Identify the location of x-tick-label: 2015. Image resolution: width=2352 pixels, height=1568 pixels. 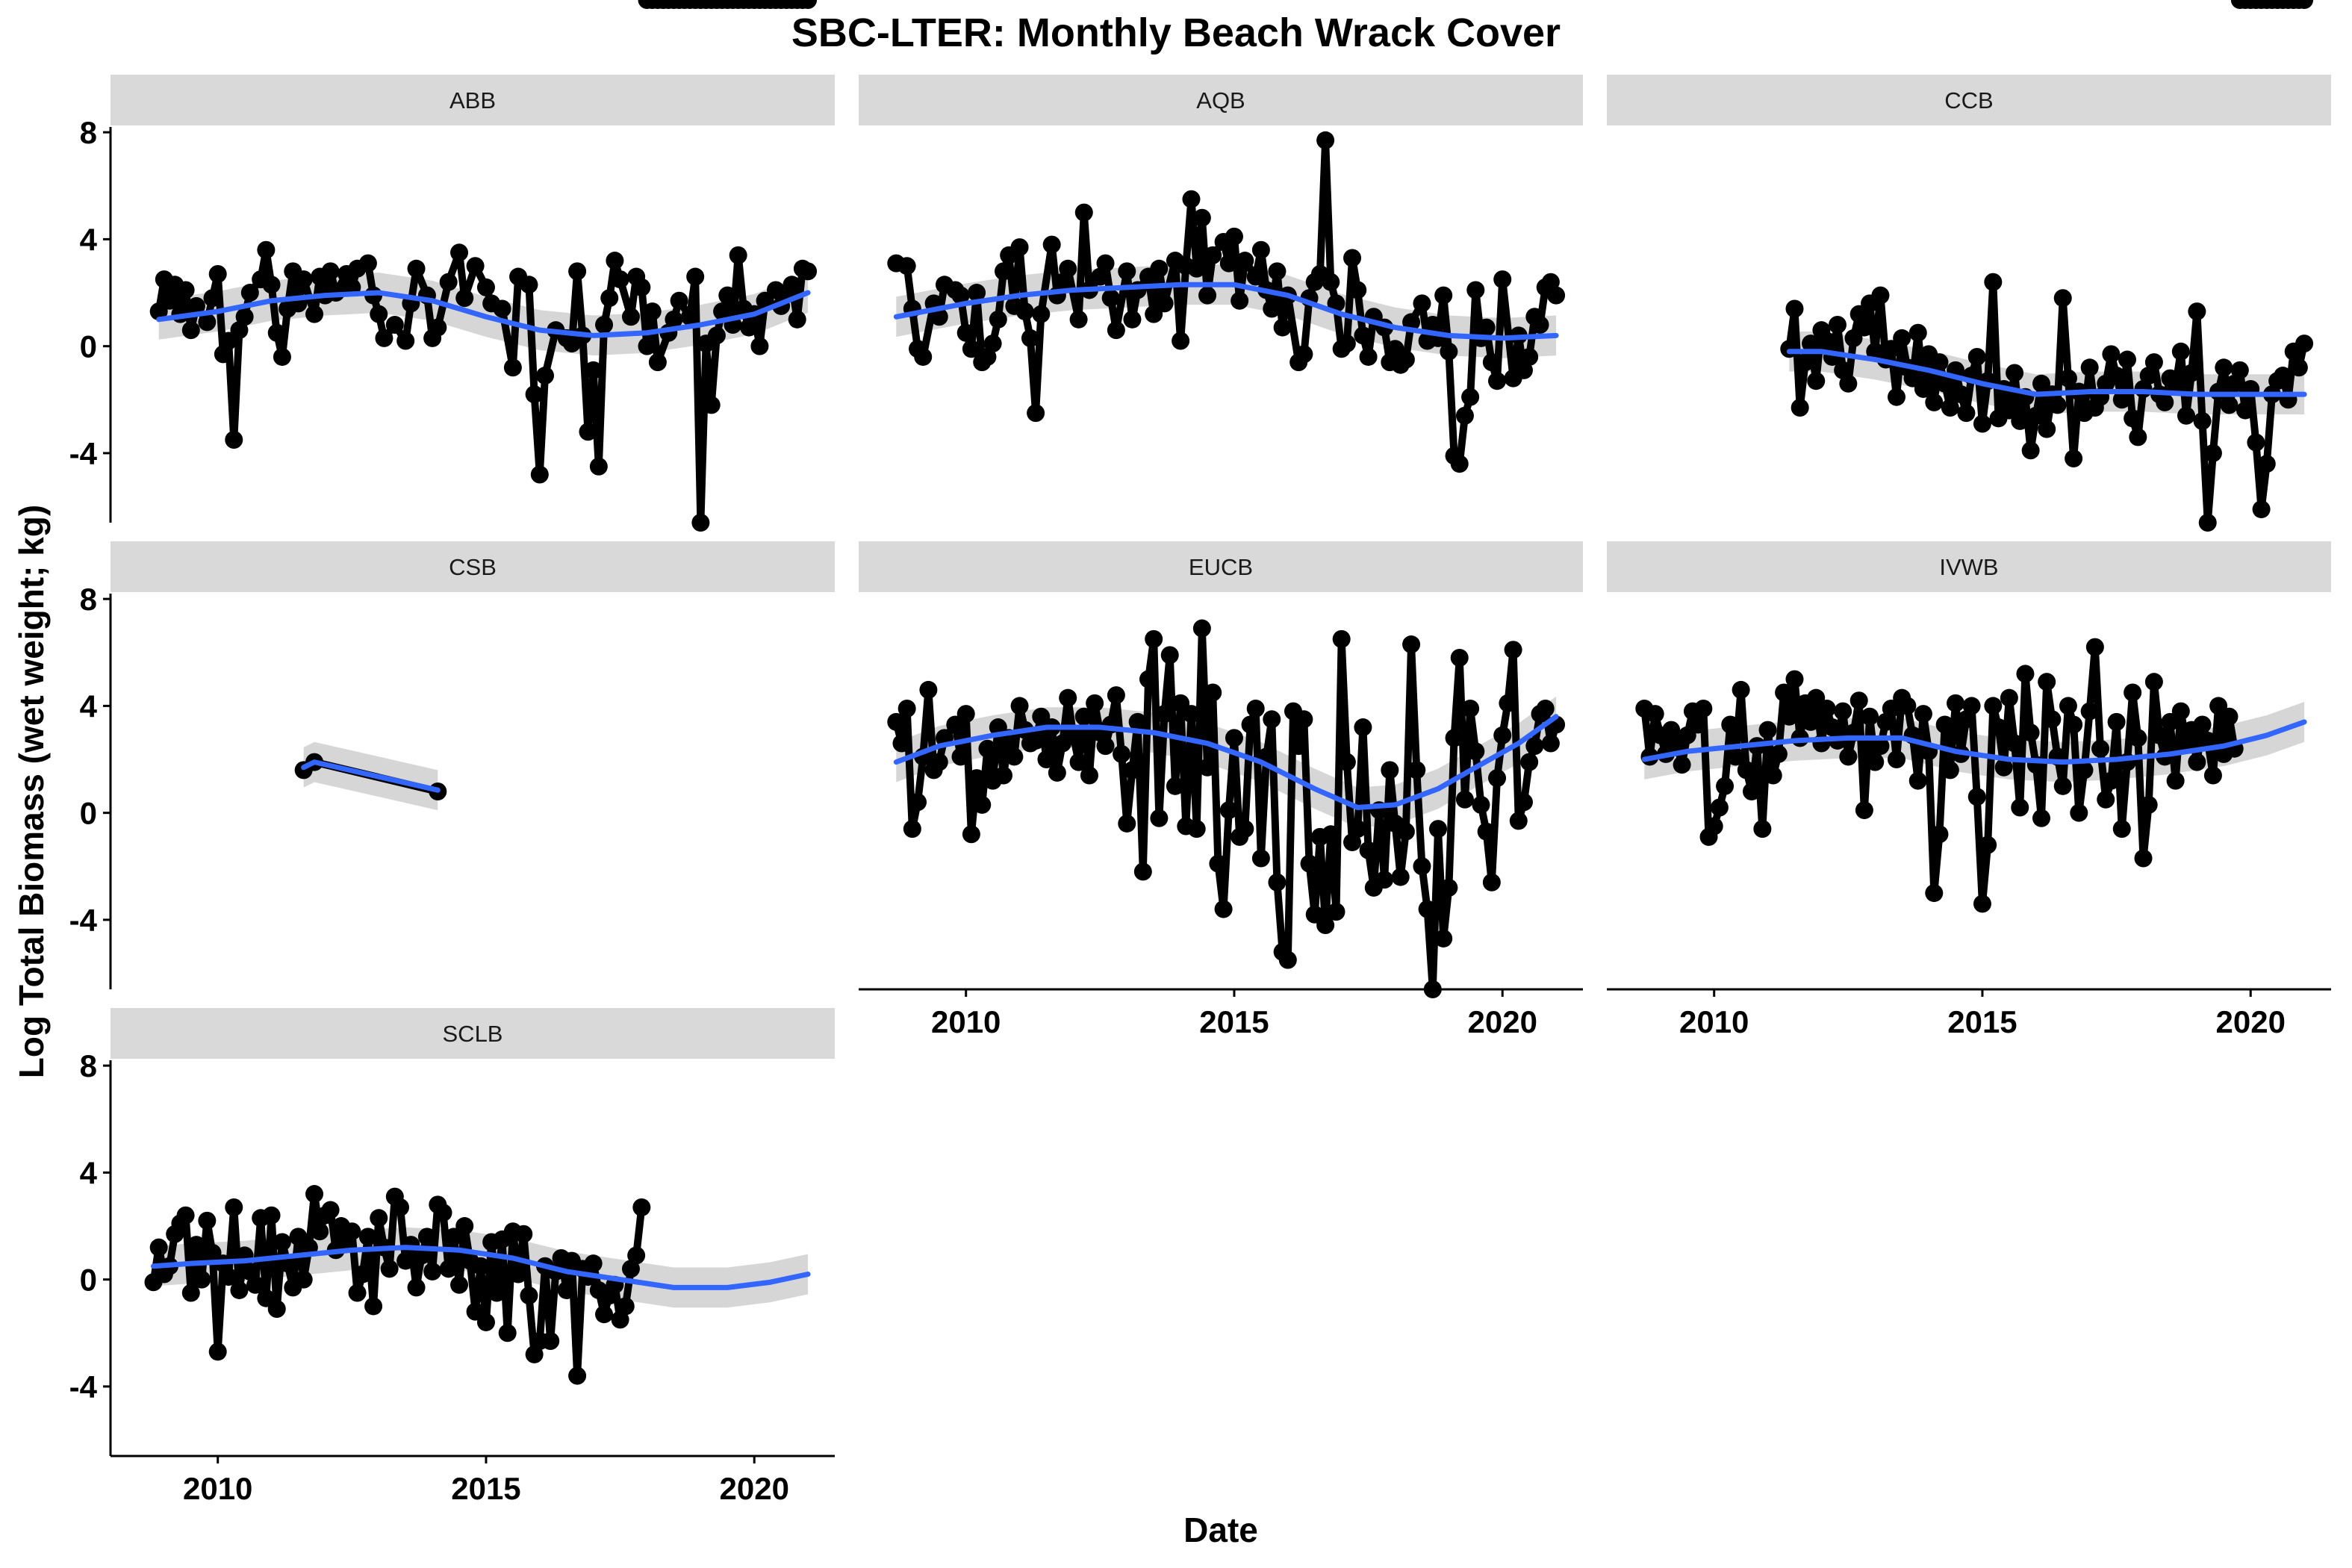
(485, 1488).